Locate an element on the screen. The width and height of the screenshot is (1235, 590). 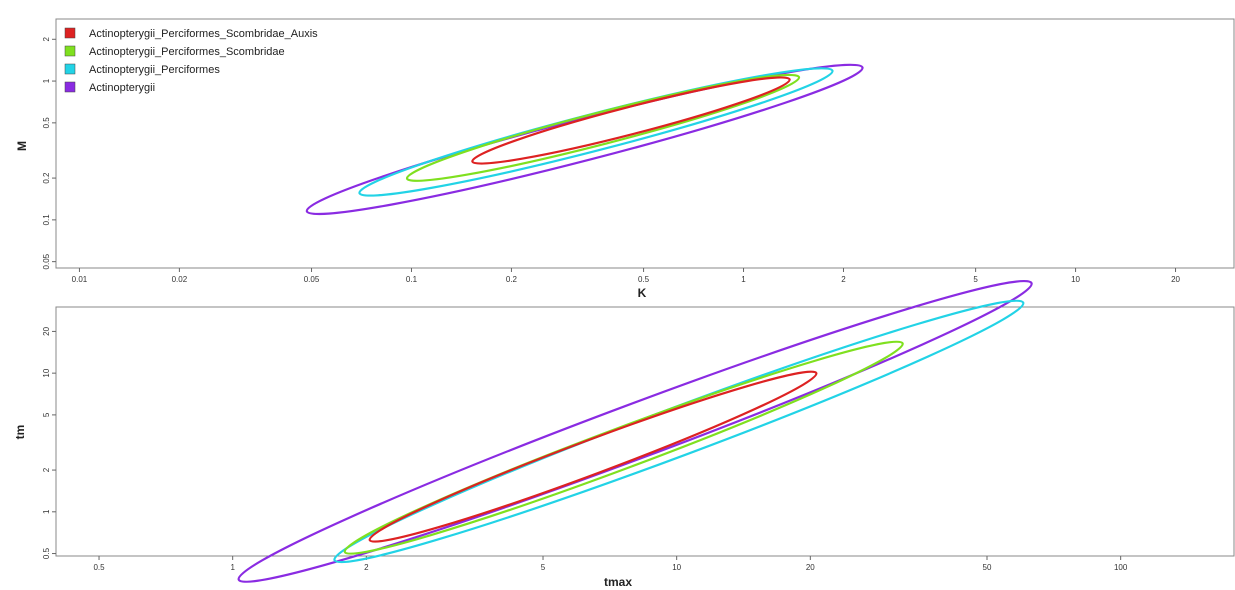
y-axis-ticks: 0.5 1 2 5 10 20 is located at coordinates (49, 442).